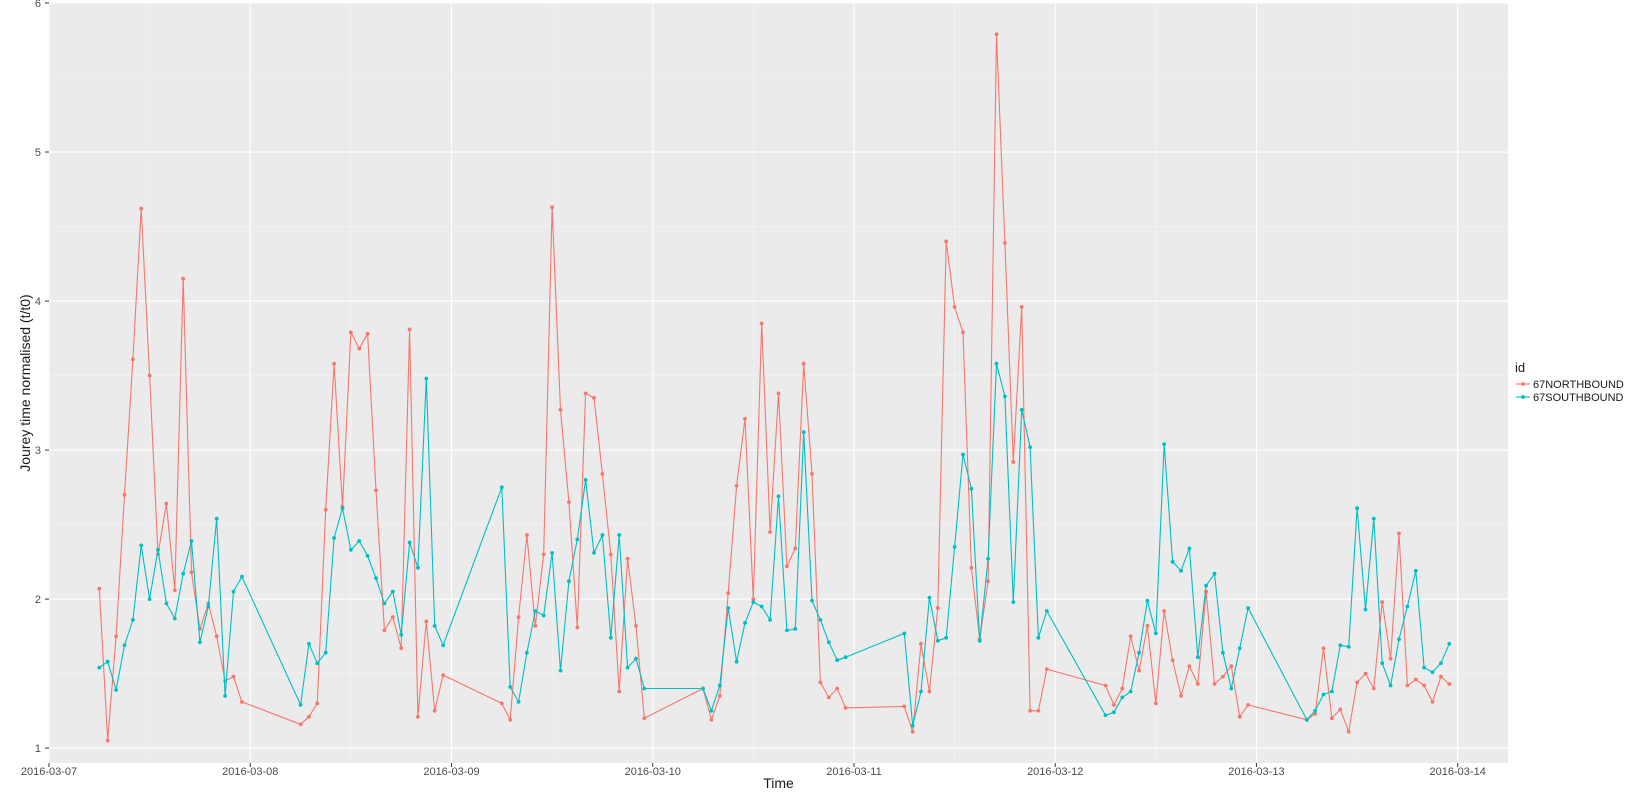 The image size is (1641, 802). I want to click on x-tick-label: 2016-03-09, so click(451, 772).